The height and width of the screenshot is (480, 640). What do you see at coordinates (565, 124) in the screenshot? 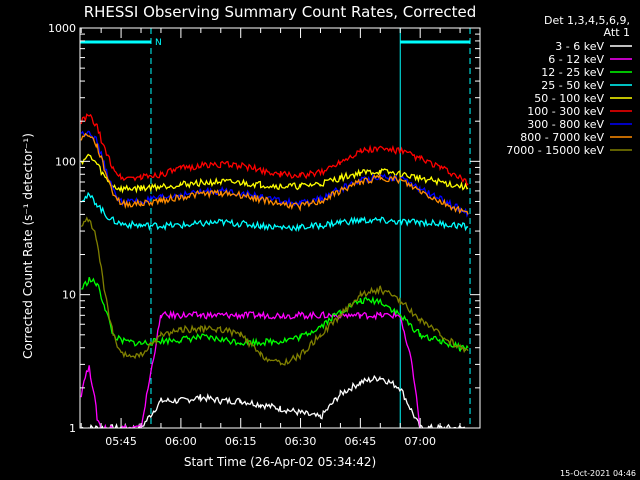
I see `legend-label: 300 - 800 keV` at bounding box center [565, 124].